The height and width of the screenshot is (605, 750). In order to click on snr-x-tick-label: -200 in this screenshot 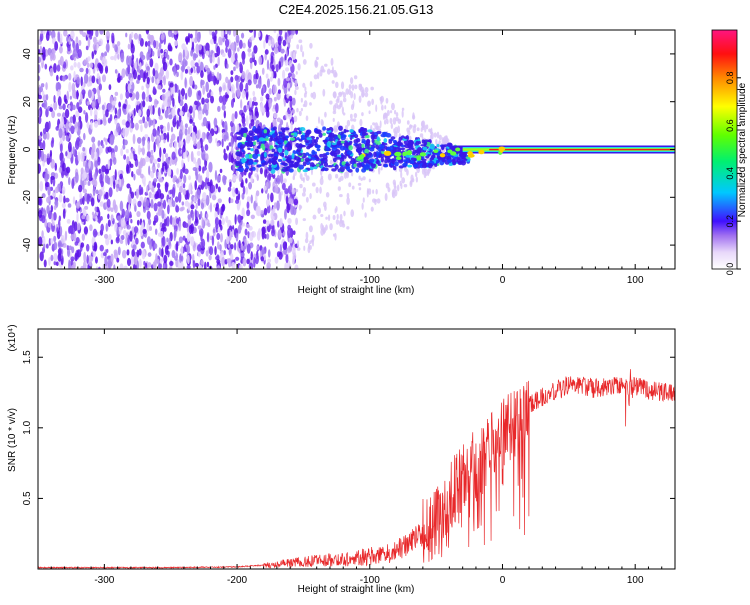, I will do `click(237, 580)`.